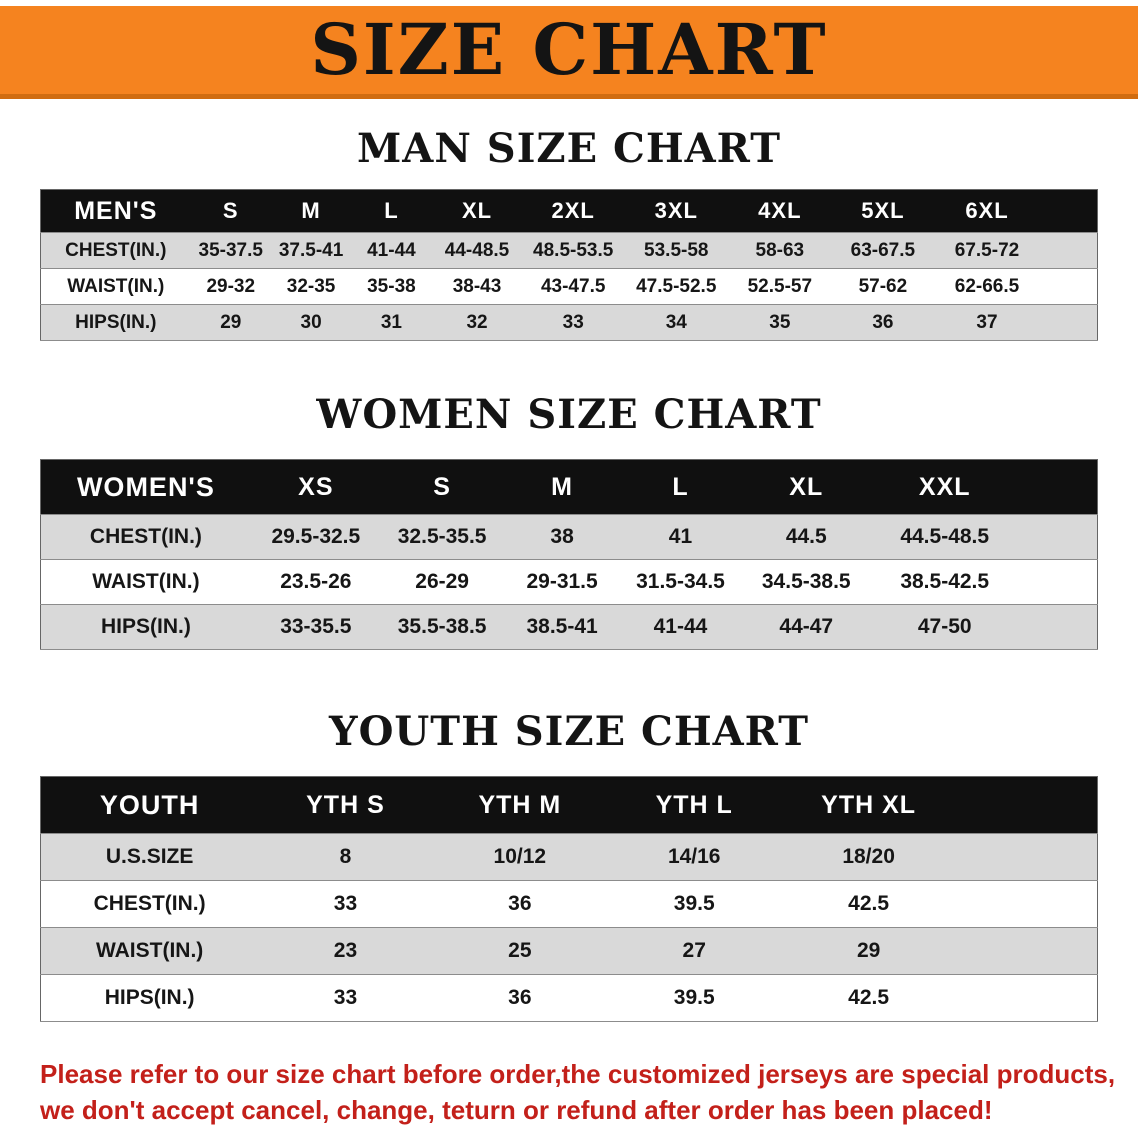  What do you see at coordinates (230, 322) in the screenshot?
I see `measurement-value-cell: 29` at bounding box center [230, 322].